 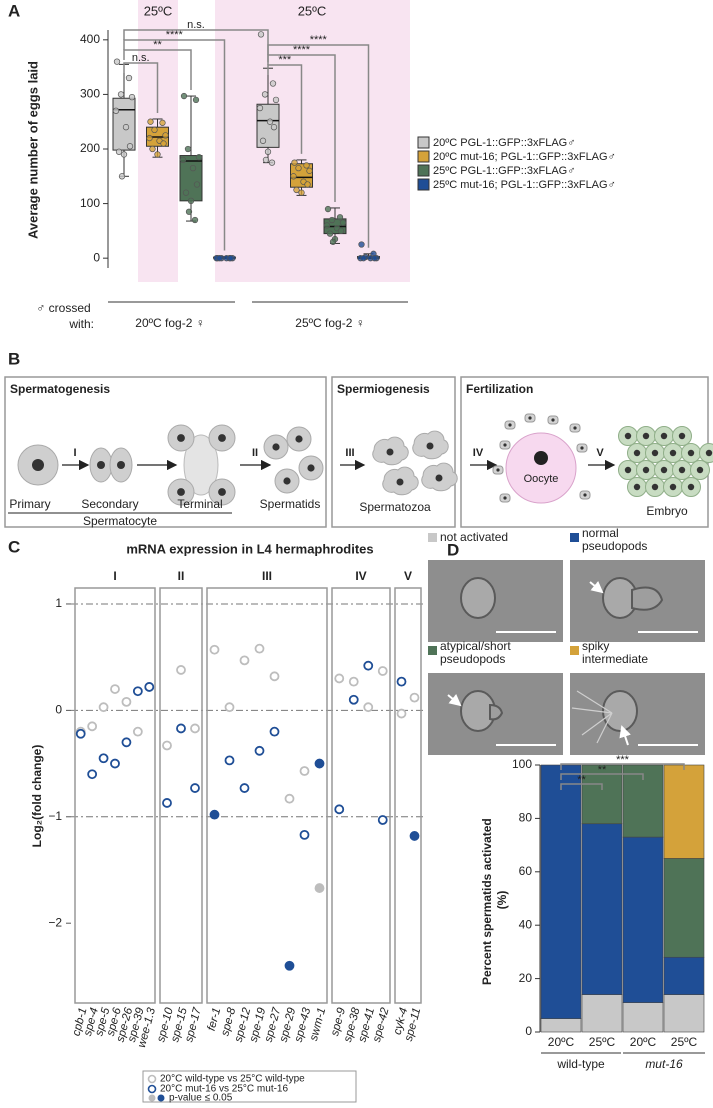 What do you see at coordinates (199, 504) in the screenshot?
I see `cell-label: Terminal` at bounding box center [199, 504].